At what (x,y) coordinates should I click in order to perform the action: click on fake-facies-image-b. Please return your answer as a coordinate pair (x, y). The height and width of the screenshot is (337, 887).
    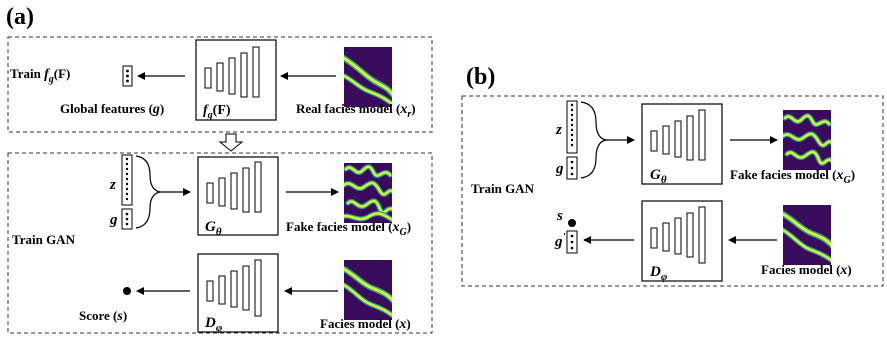
    Looking at the image, I should click on (807, 140).